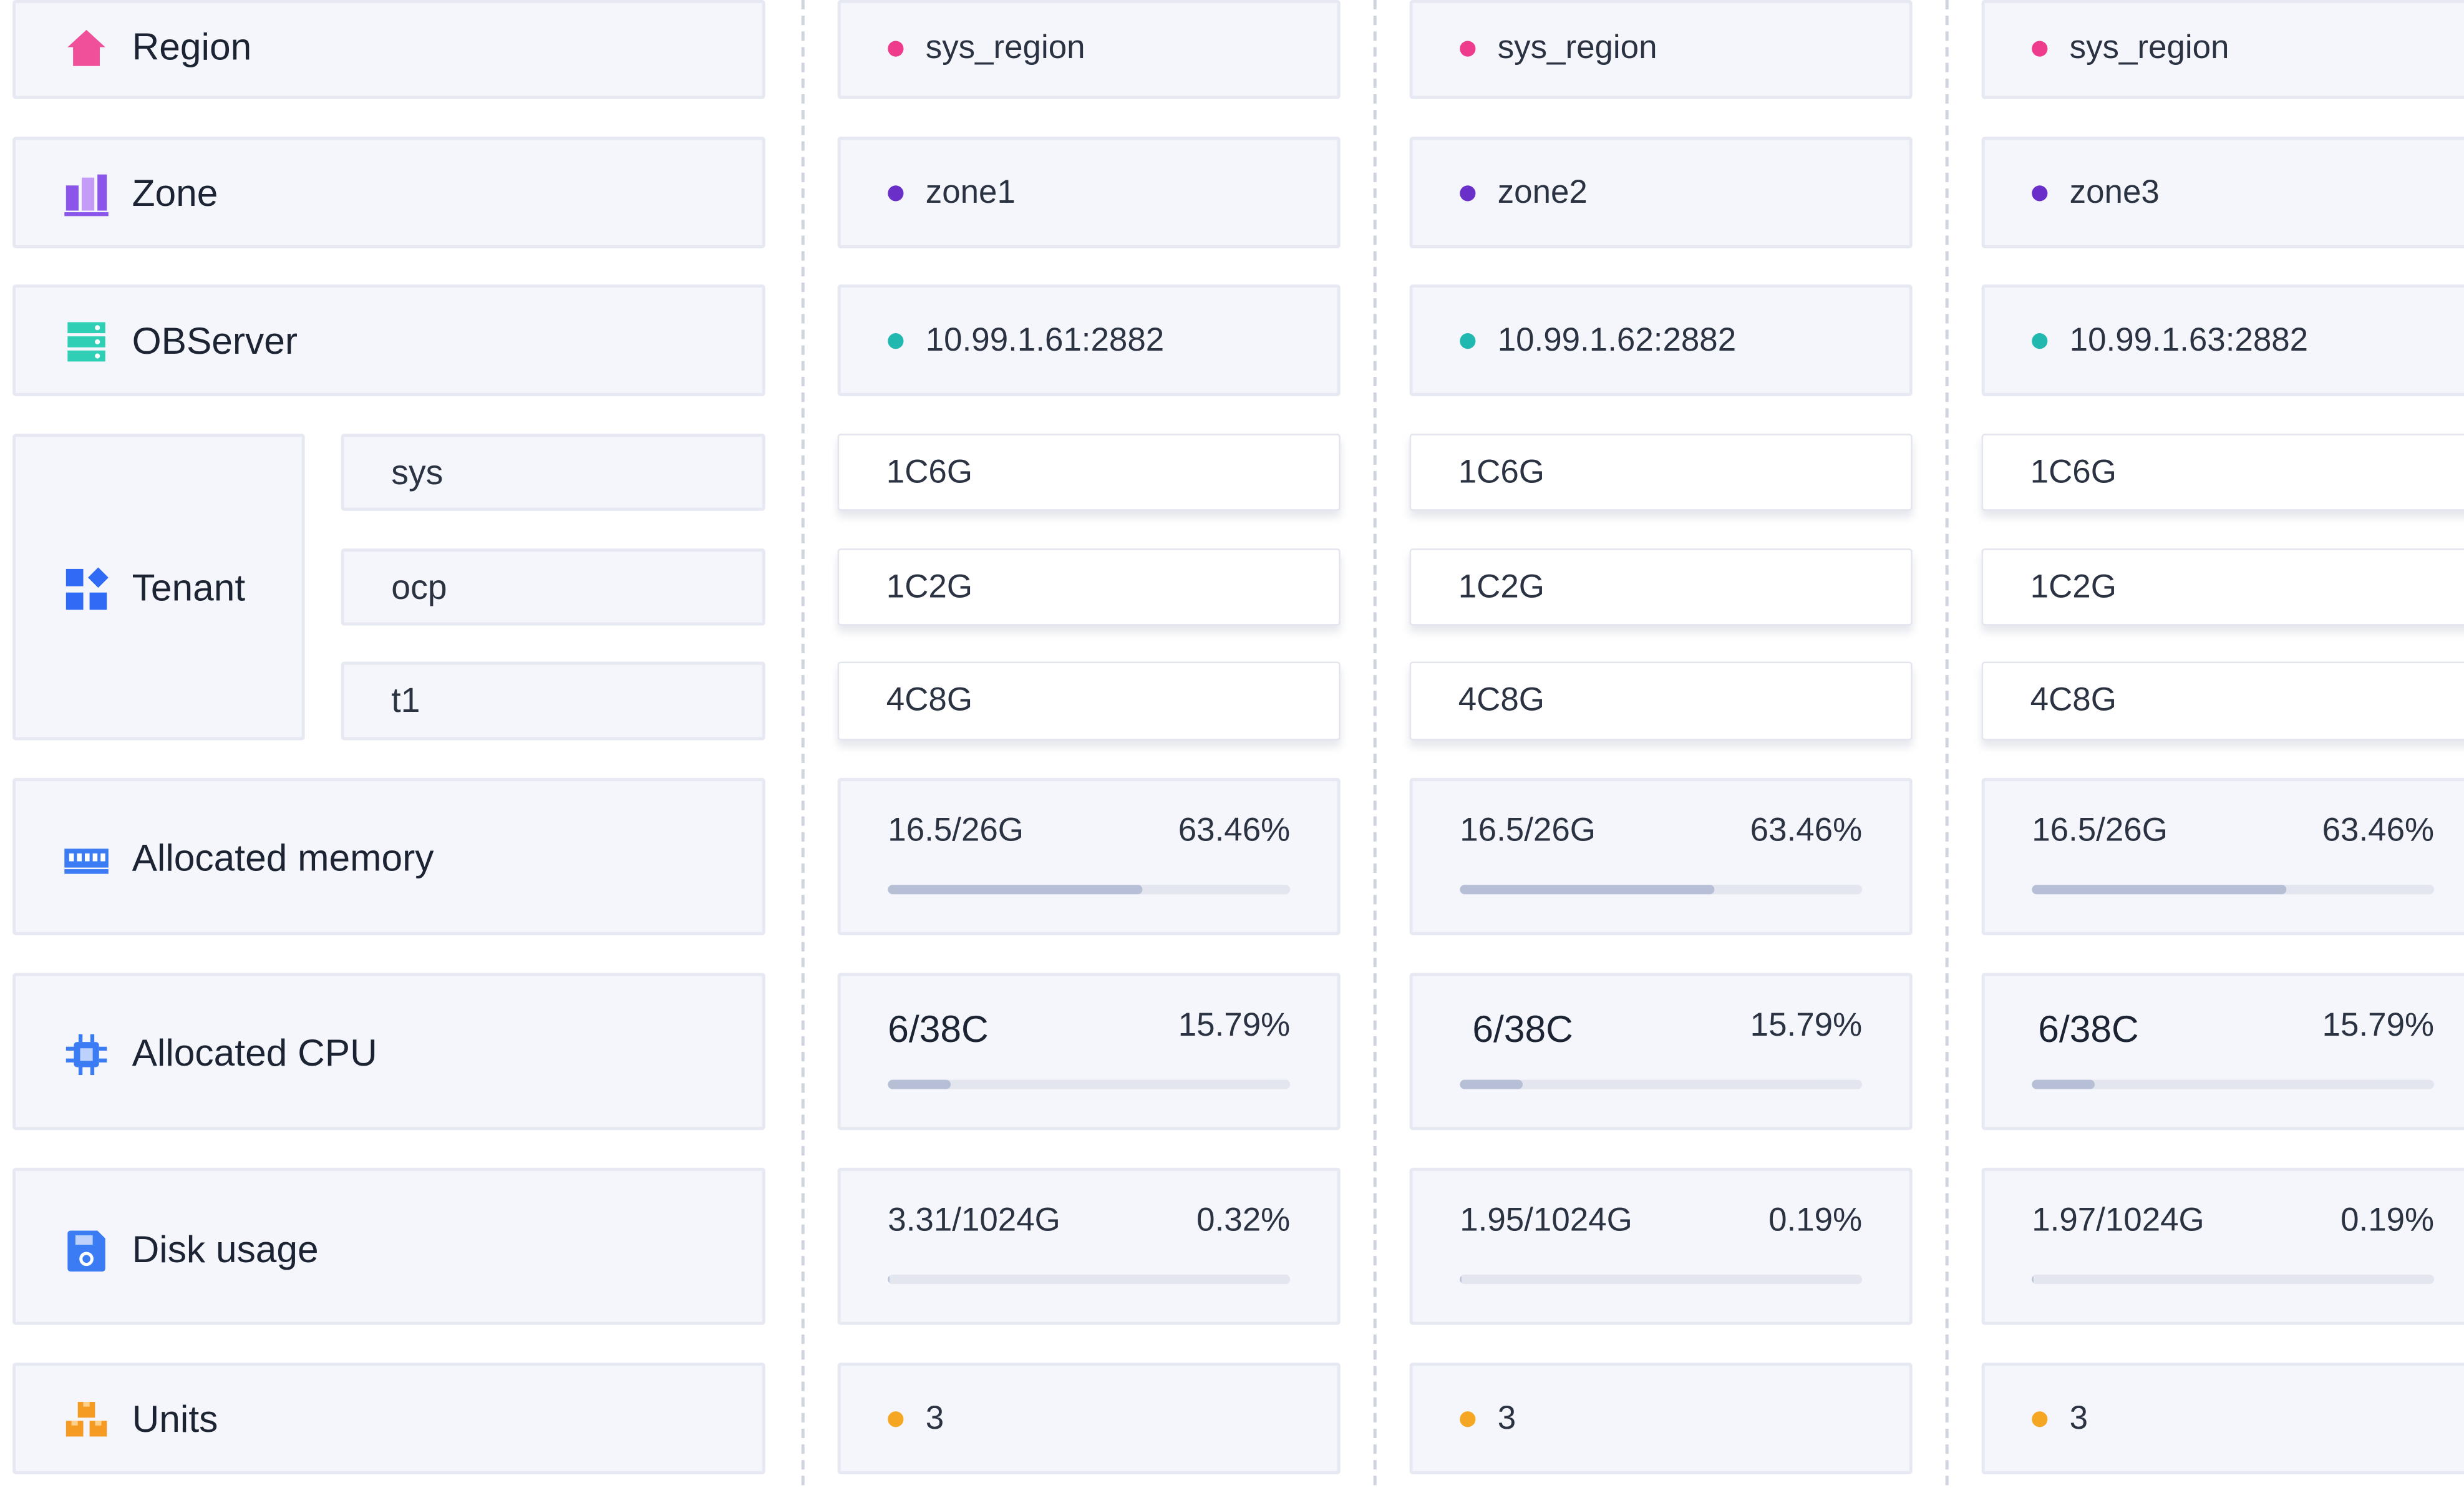 The image size is (2464, 1493). What do you see at coordinates (86, 195) in the screenshot?
I see `bar-chart-icon` at bounding box center [86, 195].